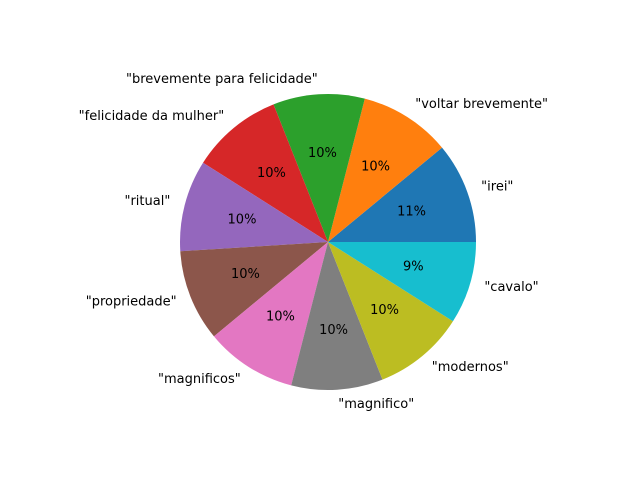  I want to click on pie-category-label-9: "cavalo", so click(511, 287).